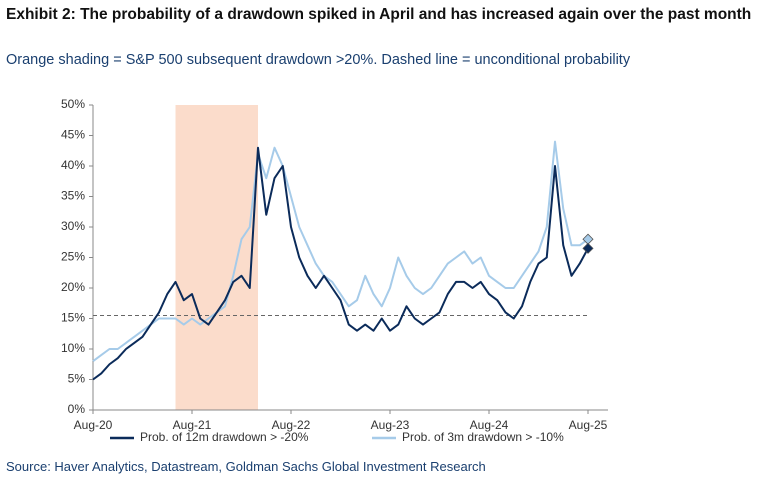 This screenshot has width=768, height=481. What do you see at coordinates (73, 287) in the screenshot?
I see `y-tick-label: 20%` at bounding box center [73, 287].